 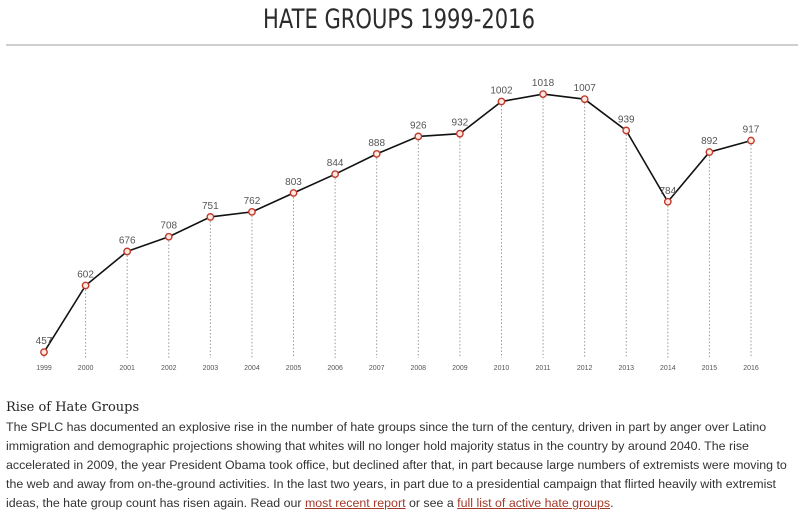 What do you see at coordinates (431, 503) in the screenshot?
I see `article-body-text-2: or see a` at bounding box center [431, 503].